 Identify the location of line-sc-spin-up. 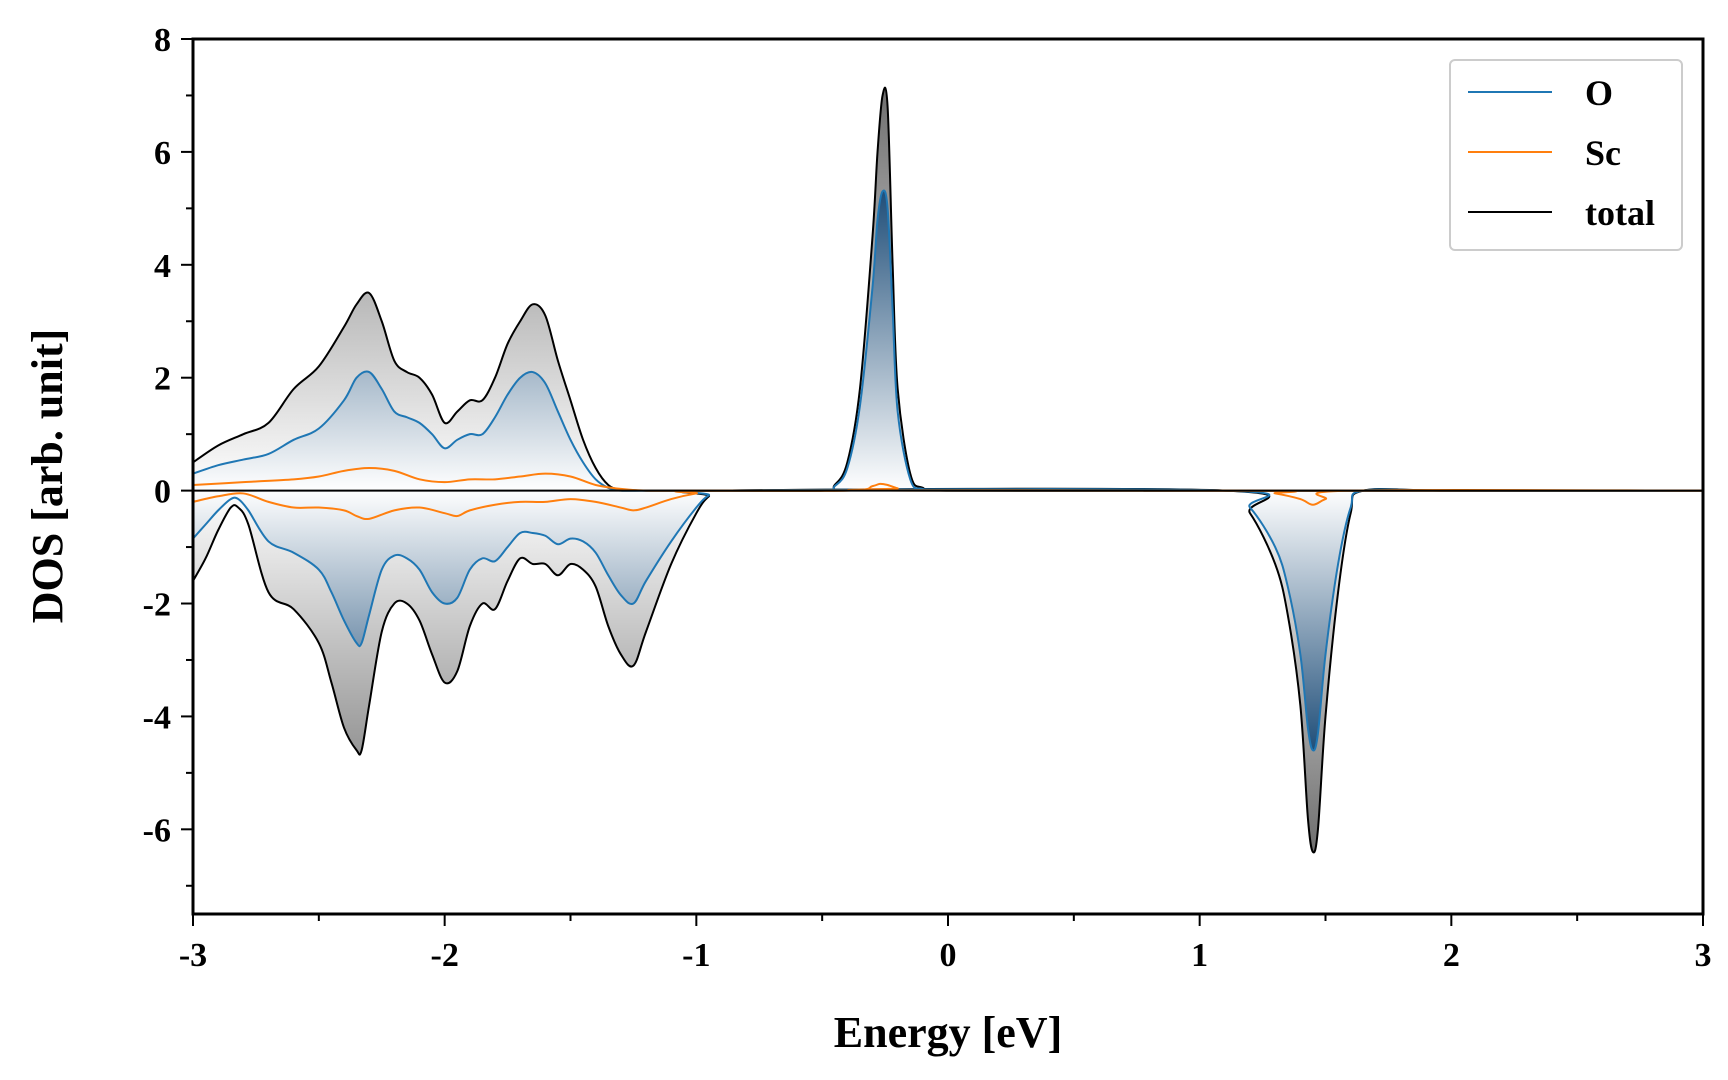
(948, 479).